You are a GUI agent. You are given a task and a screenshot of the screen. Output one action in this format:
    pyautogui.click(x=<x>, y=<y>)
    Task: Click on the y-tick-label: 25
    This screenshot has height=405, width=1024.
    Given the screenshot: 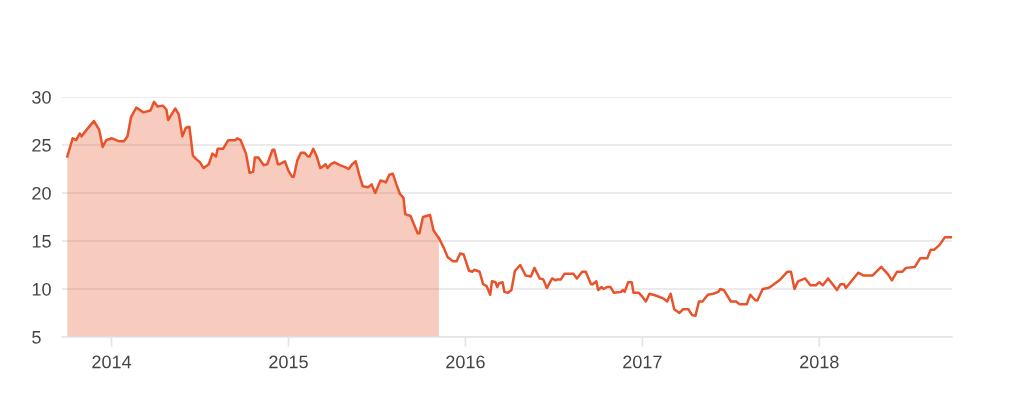 What is the action you would take?
    pyautogui.click(x=41, y=145)
    